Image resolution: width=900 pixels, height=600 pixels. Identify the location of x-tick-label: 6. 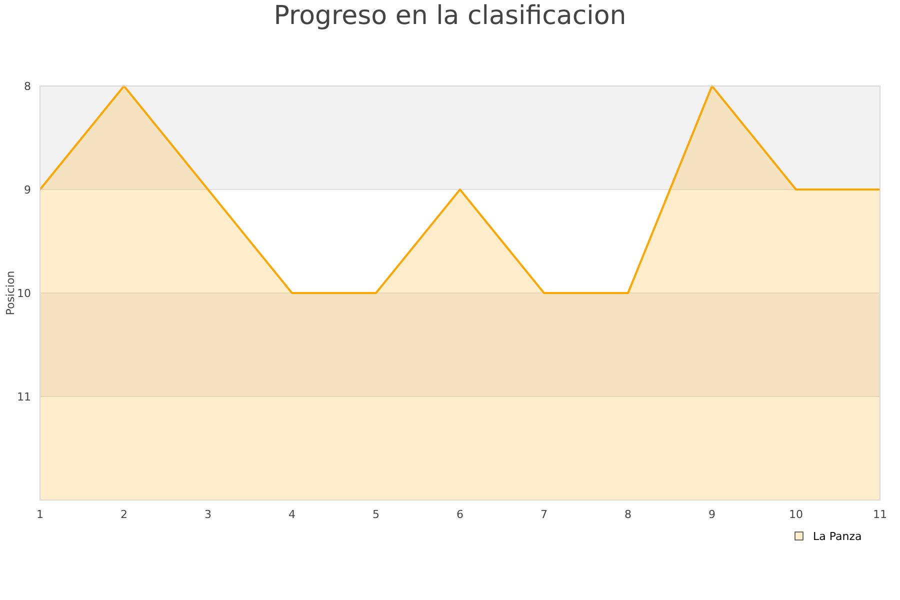
(460, 514).